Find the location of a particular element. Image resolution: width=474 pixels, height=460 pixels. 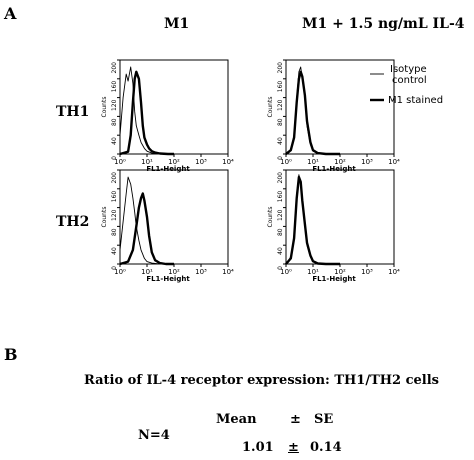

legend-isotype-label-1: Isotype is located at coordinates (408, 69).